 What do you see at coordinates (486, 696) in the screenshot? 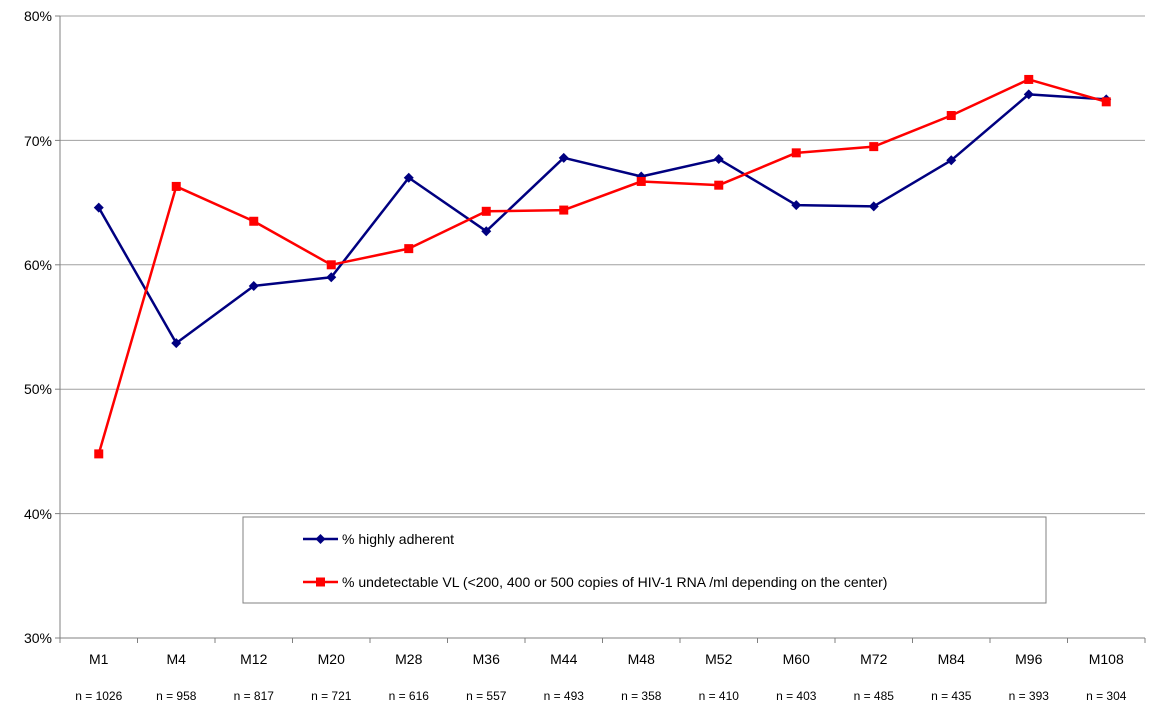
I see `sample-size-label: n = 557` at bounding box center [486, 696].